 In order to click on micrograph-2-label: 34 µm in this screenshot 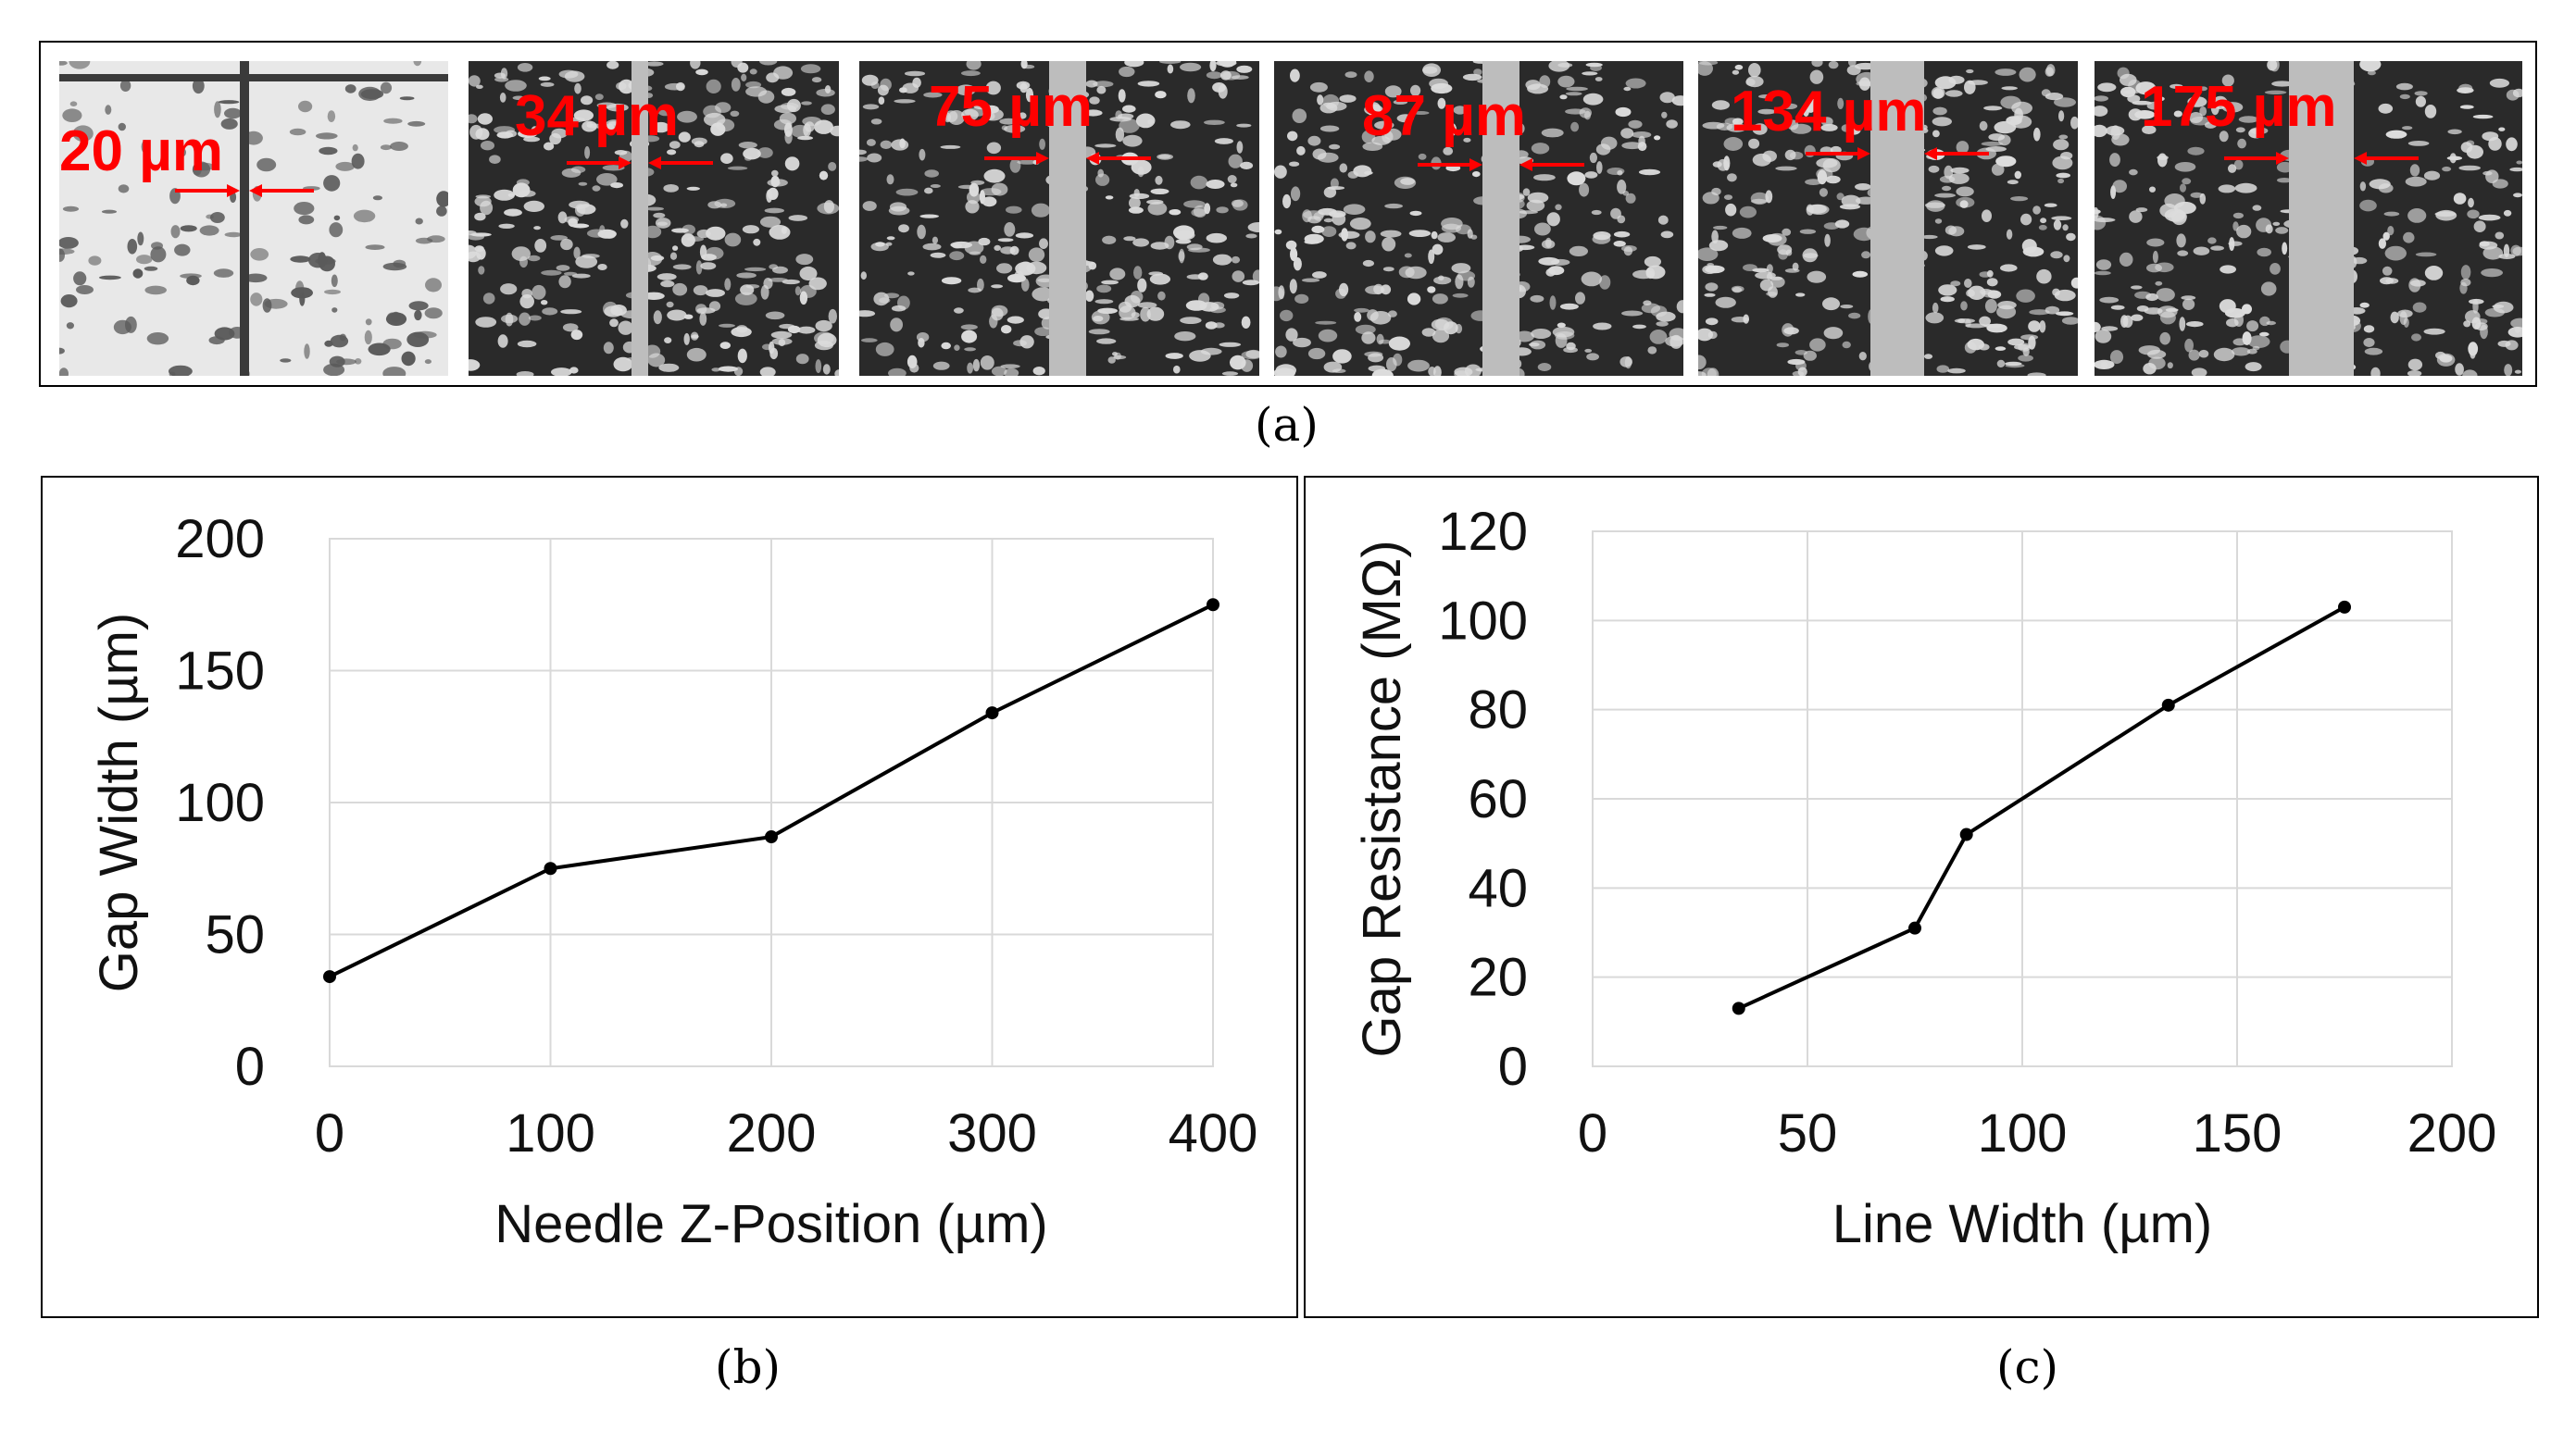, I will do `click(597, 116)`.